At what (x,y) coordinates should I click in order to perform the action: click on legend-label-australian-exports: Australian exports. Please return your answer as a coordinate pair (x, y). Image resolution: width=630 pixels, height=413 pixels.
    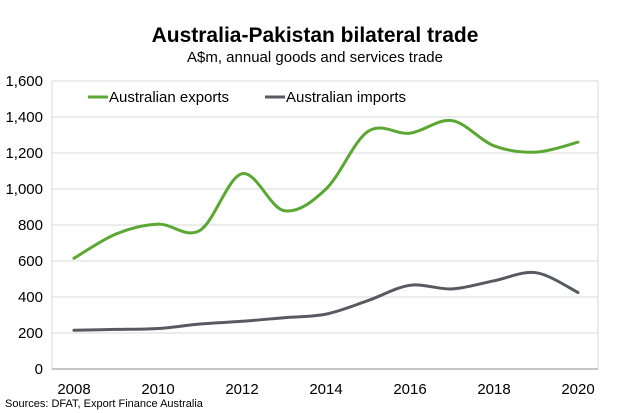
    Looking at the image, I should click on (169, 97).